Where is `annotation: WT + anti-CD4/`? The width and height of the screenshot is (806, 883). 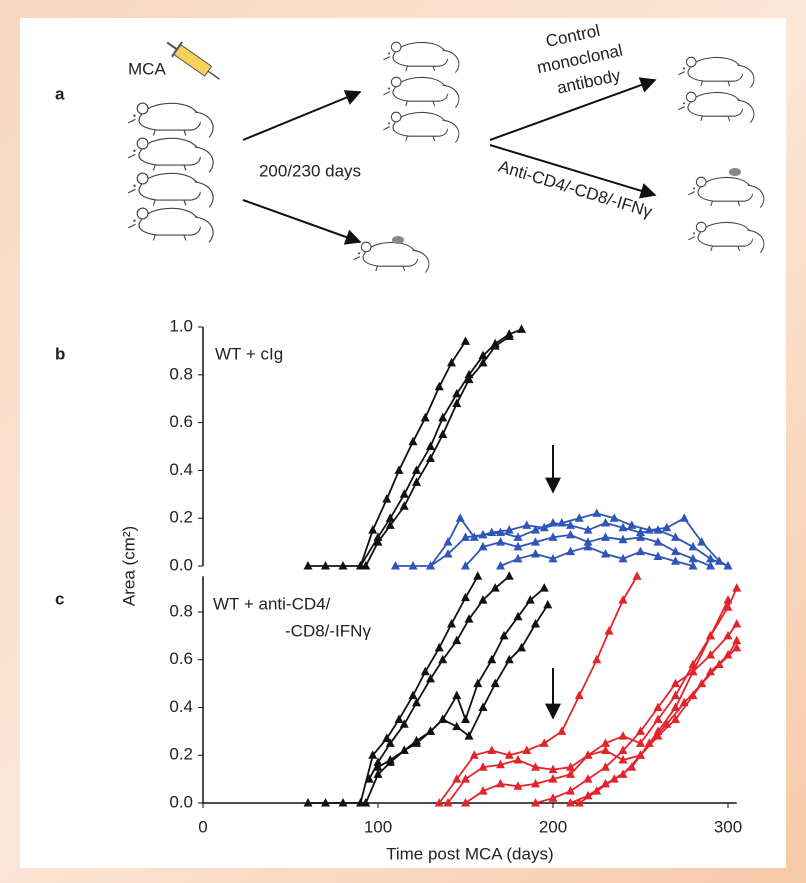 annotation: WT + anti-CD4/ is located at coordinates (272, 603).